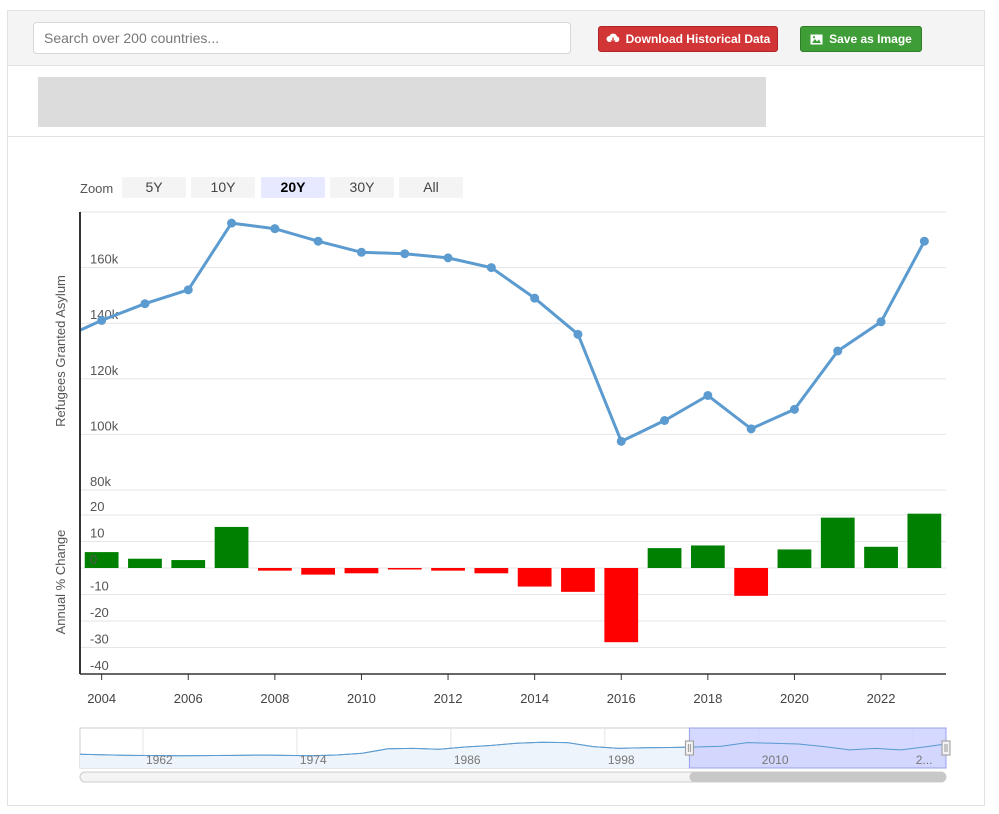 The height and width of the screenshot is (814, 999). Describe the element at coordinates (794, 558) in the screenshot. I see `bar-2020` at that location.